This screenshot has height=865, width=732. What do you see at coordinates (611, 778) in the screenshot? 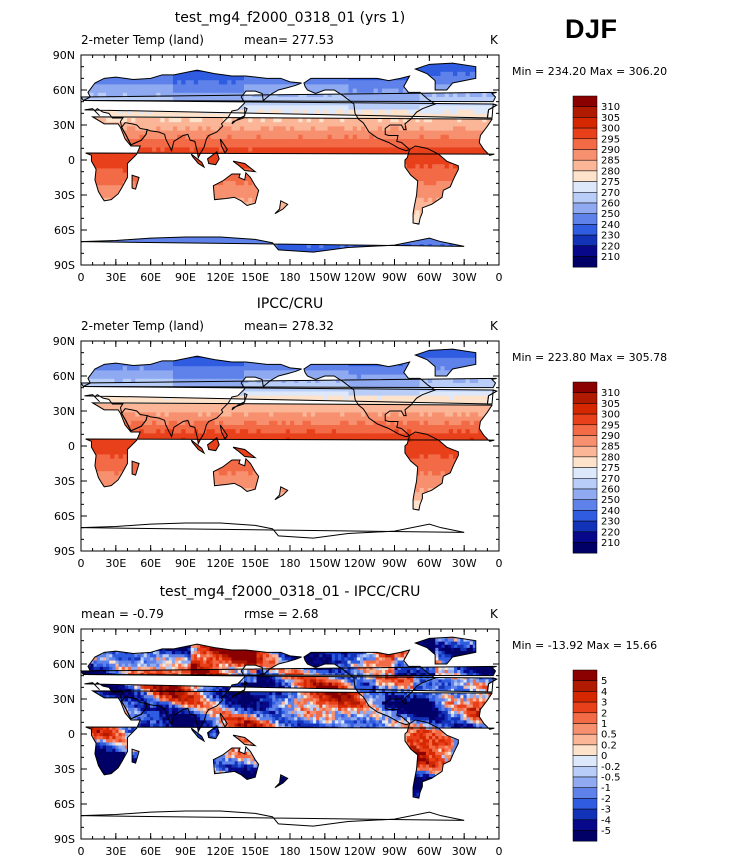
I see `colorbar-label: -0.5` at bounding box center [611, 778].